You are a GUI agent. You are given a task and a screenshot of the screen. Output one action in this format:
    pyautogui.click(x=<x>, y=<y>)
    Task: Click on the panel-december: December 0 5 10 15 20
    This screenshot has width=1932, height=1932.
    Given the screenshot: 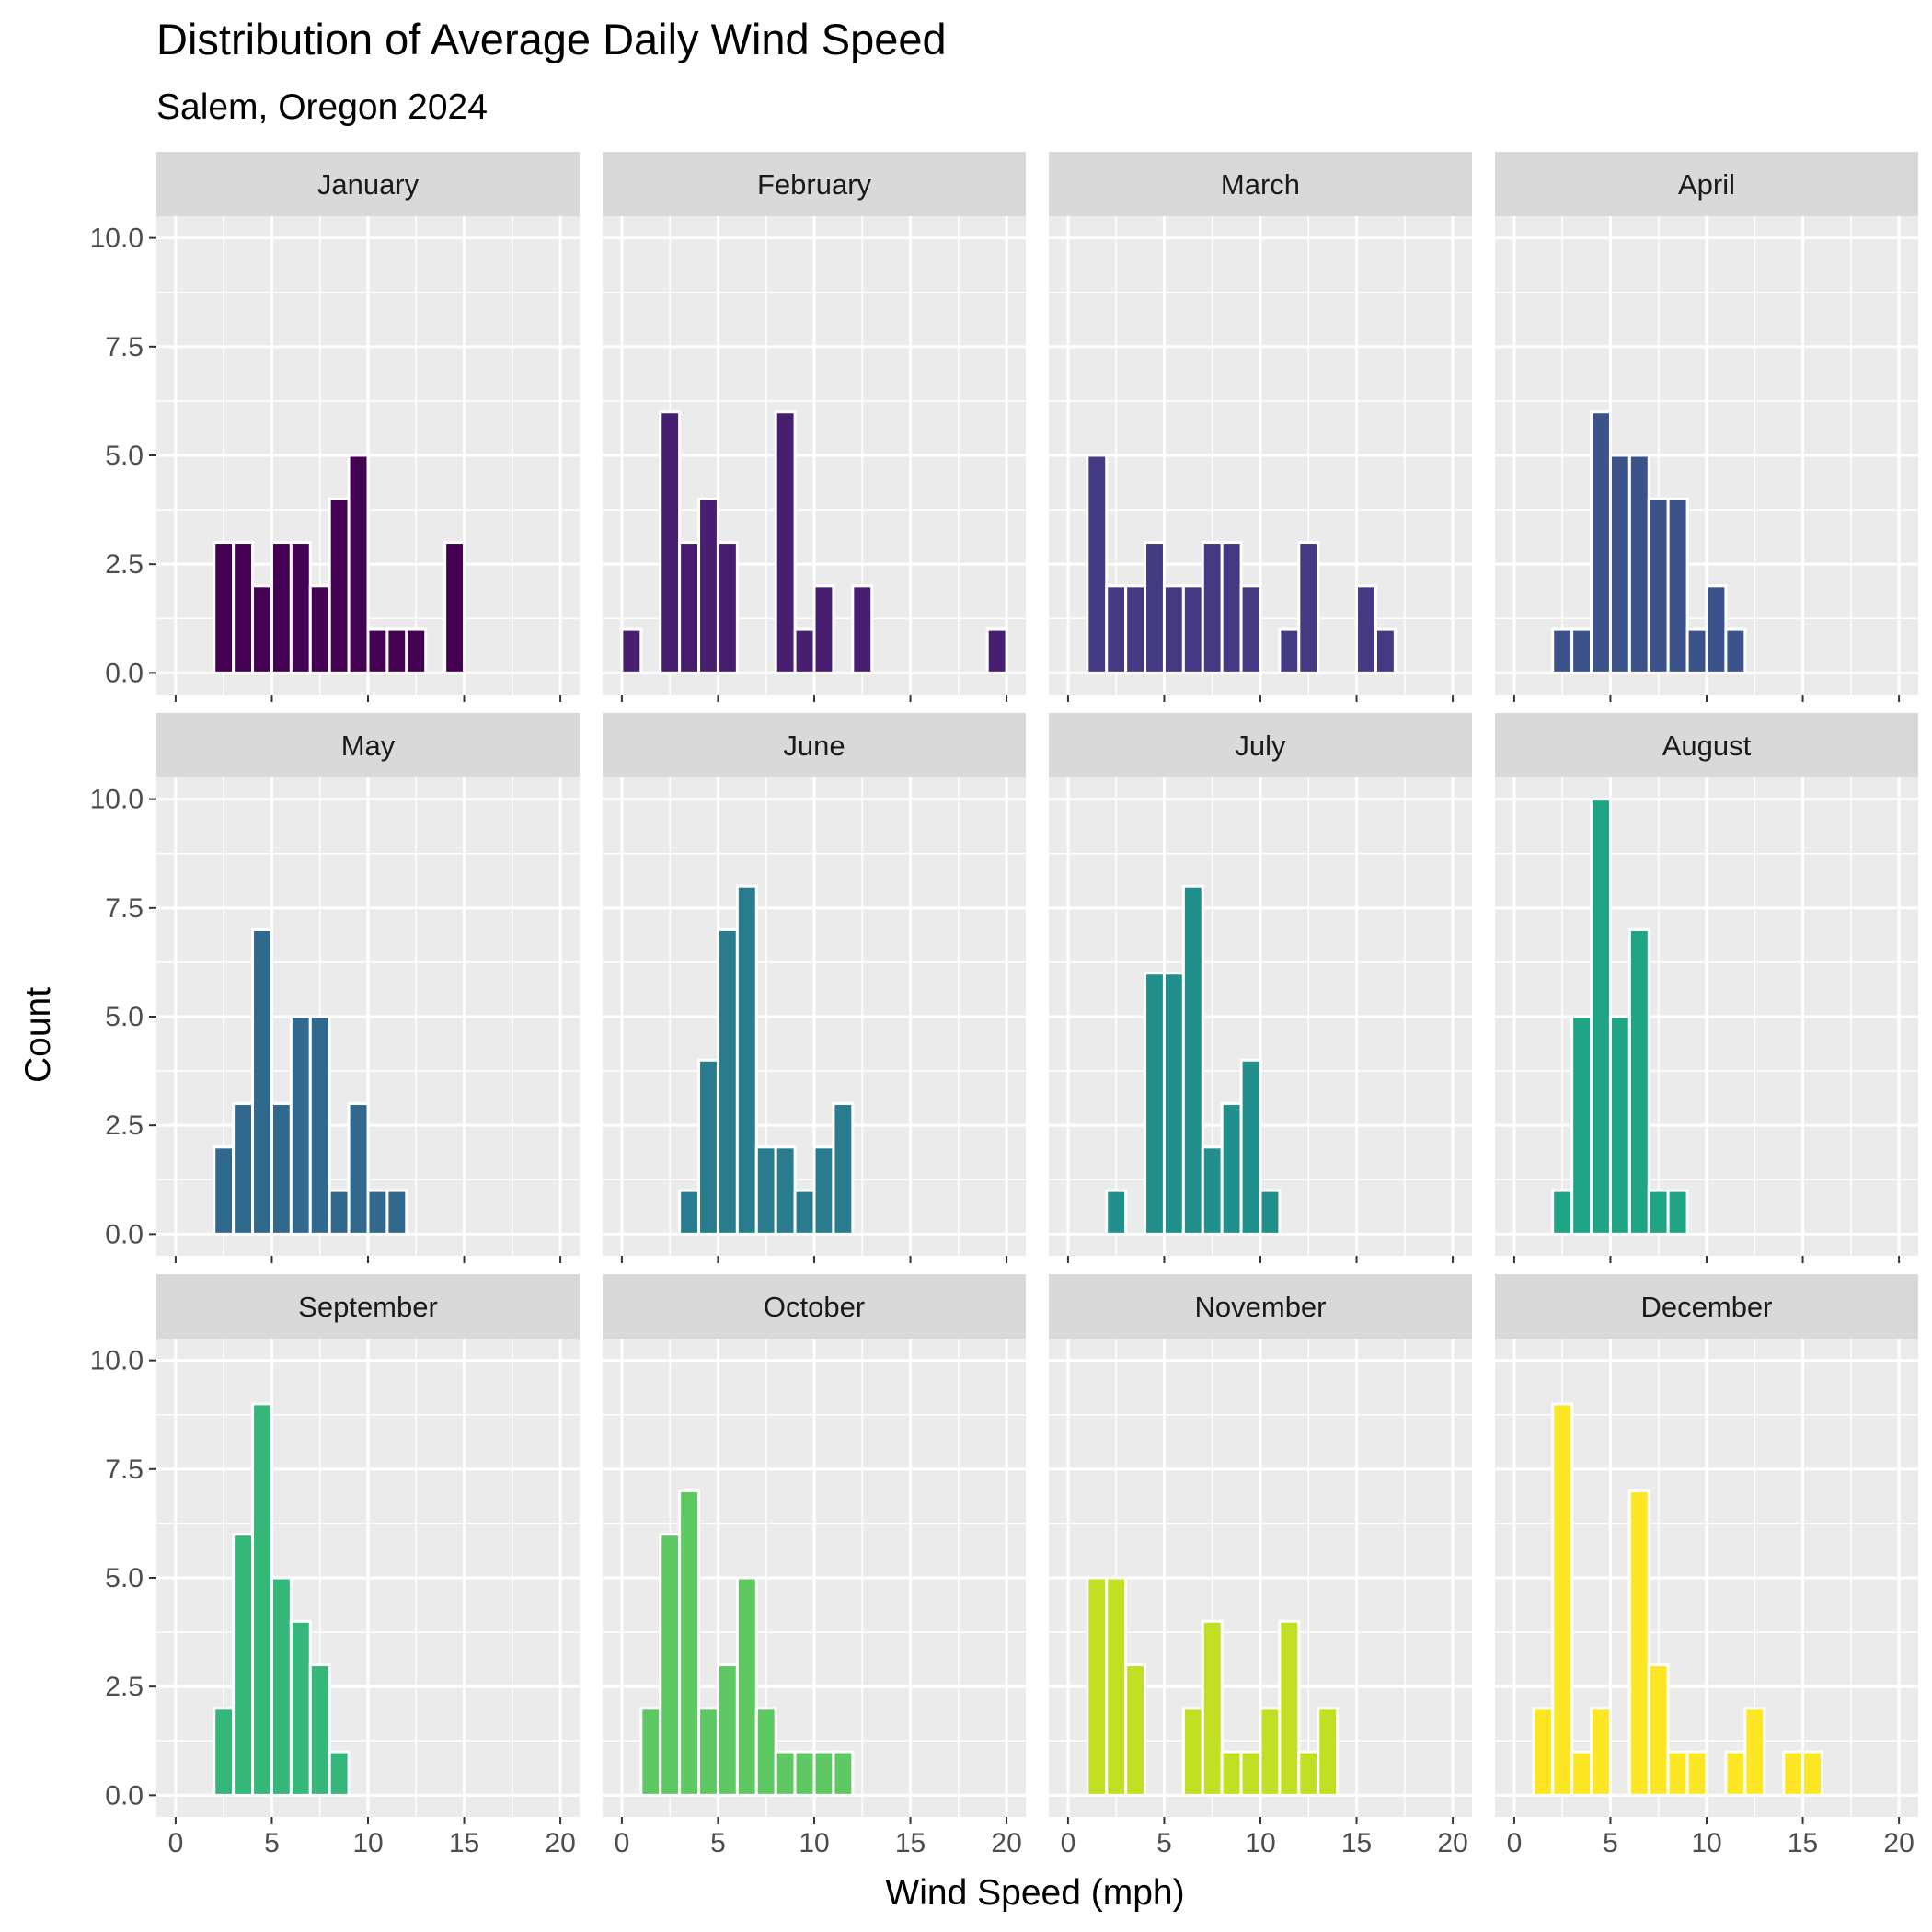 What is the action you would take?
    pyautogui.click(x=1706, y=1566)
    